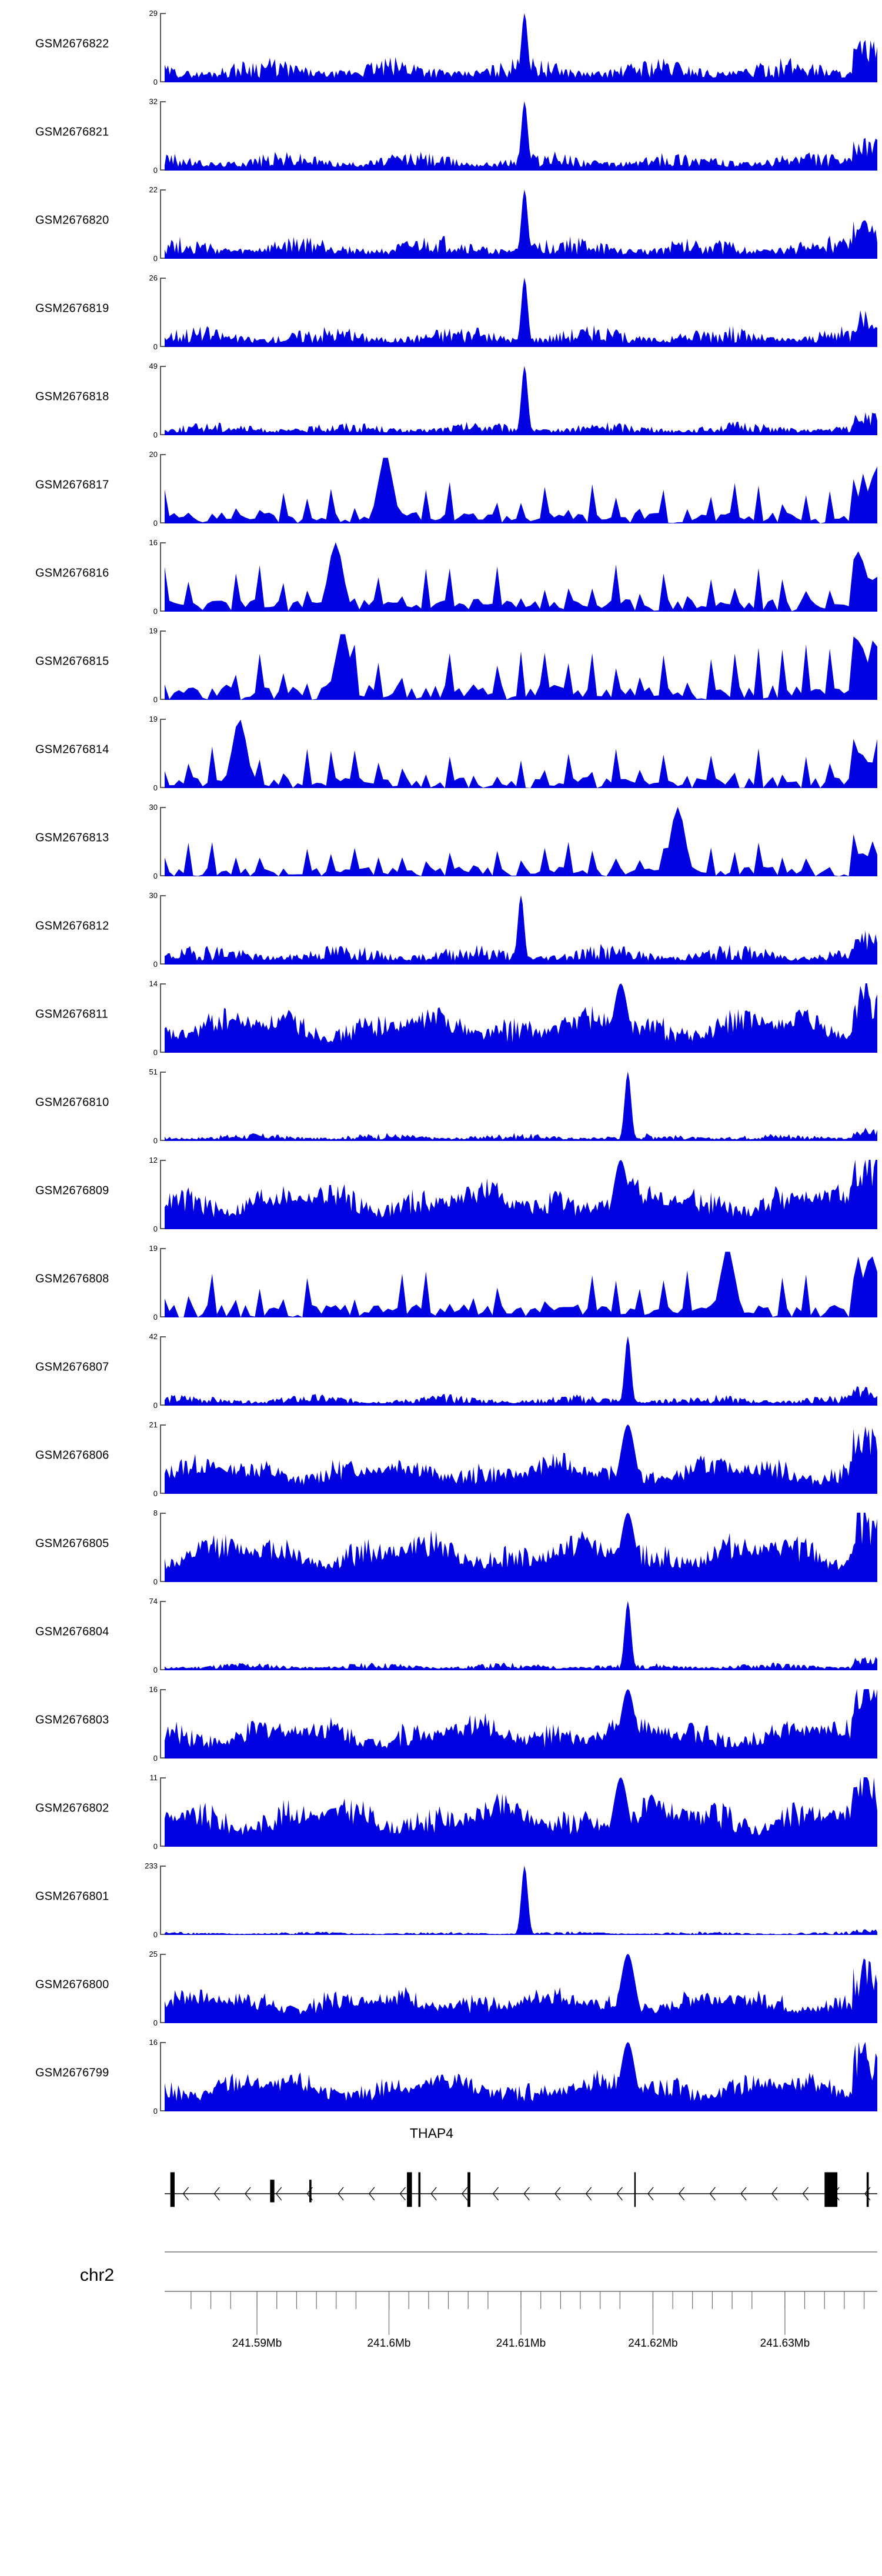 This screenshot has width=882, height=2576. I want to click on track-label: GSM2676805, so click(72, 1543).